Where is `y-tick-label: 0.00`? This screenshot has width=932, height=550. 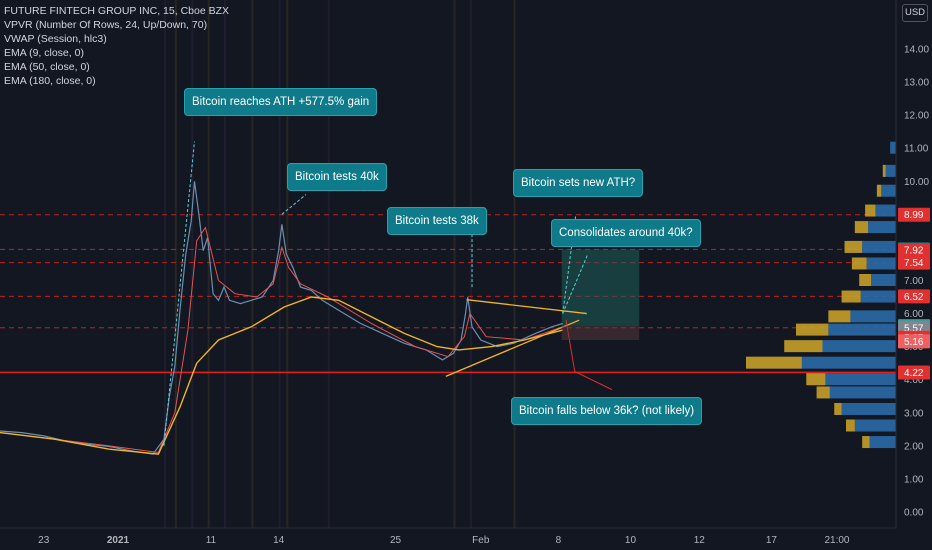
y-tick-label: 0.00 is located at coordinates (914, 513).